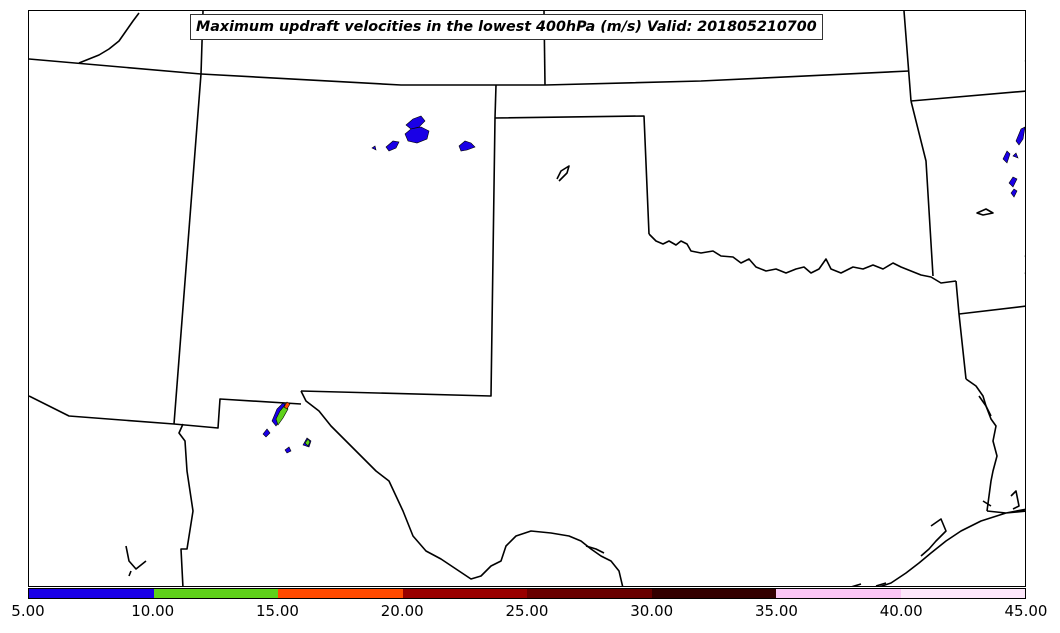 This screenshot has width=1060, height=633. What do you see at coordinates (1026, 611) in the screenshot?
I see `colorbar-tick-label: 45.00` at bounding box center [1026, 611].